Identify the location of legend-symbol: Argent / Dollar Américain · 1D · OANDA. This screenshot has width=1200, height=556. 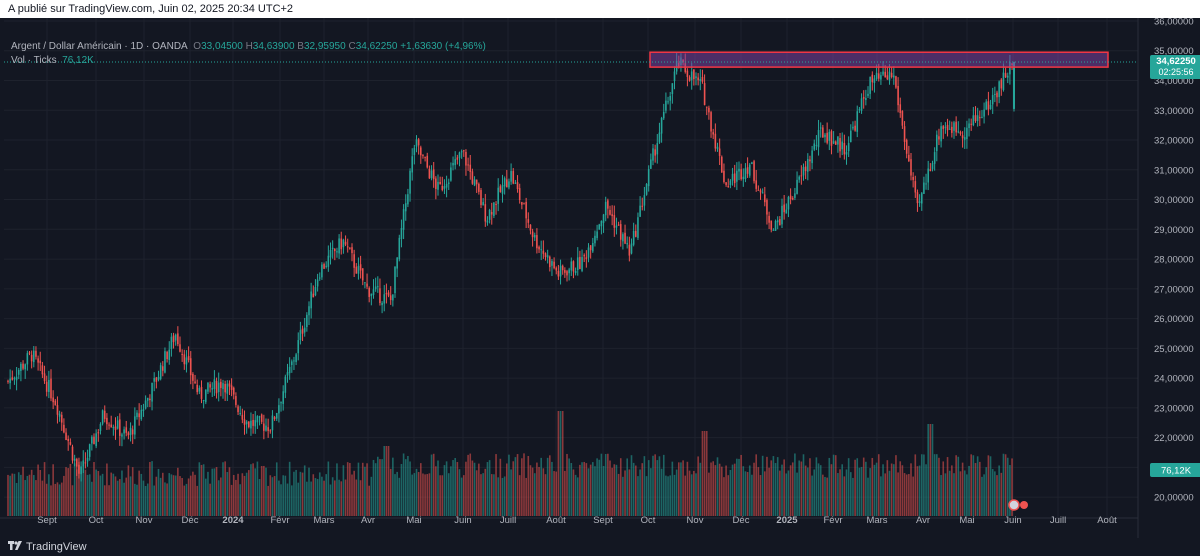
(99, 46).